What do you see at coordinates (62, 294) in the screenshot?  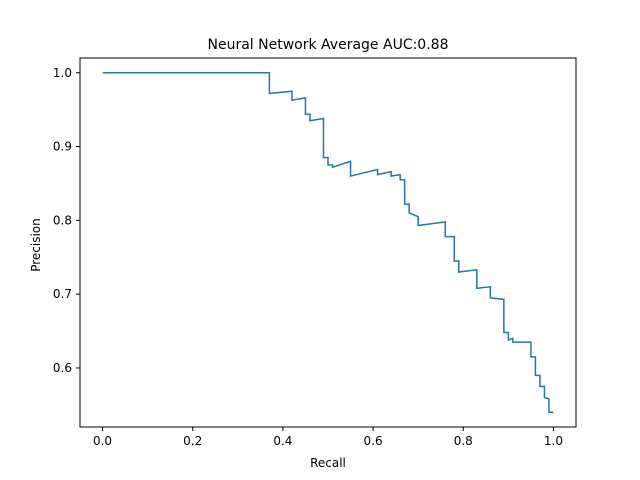 I see `y-tick-label: 0.7` at bounding box center [62, 294].